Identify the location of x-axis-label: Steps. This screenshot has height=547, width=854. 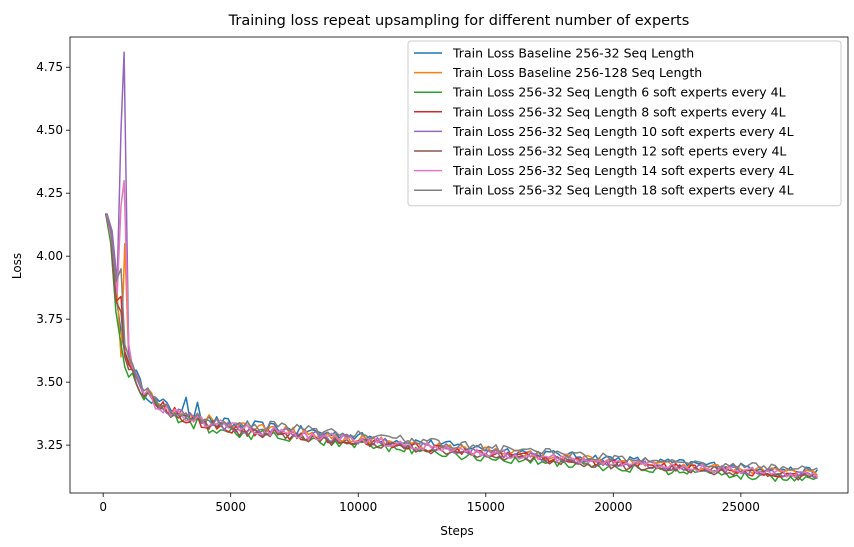
(457, 531).